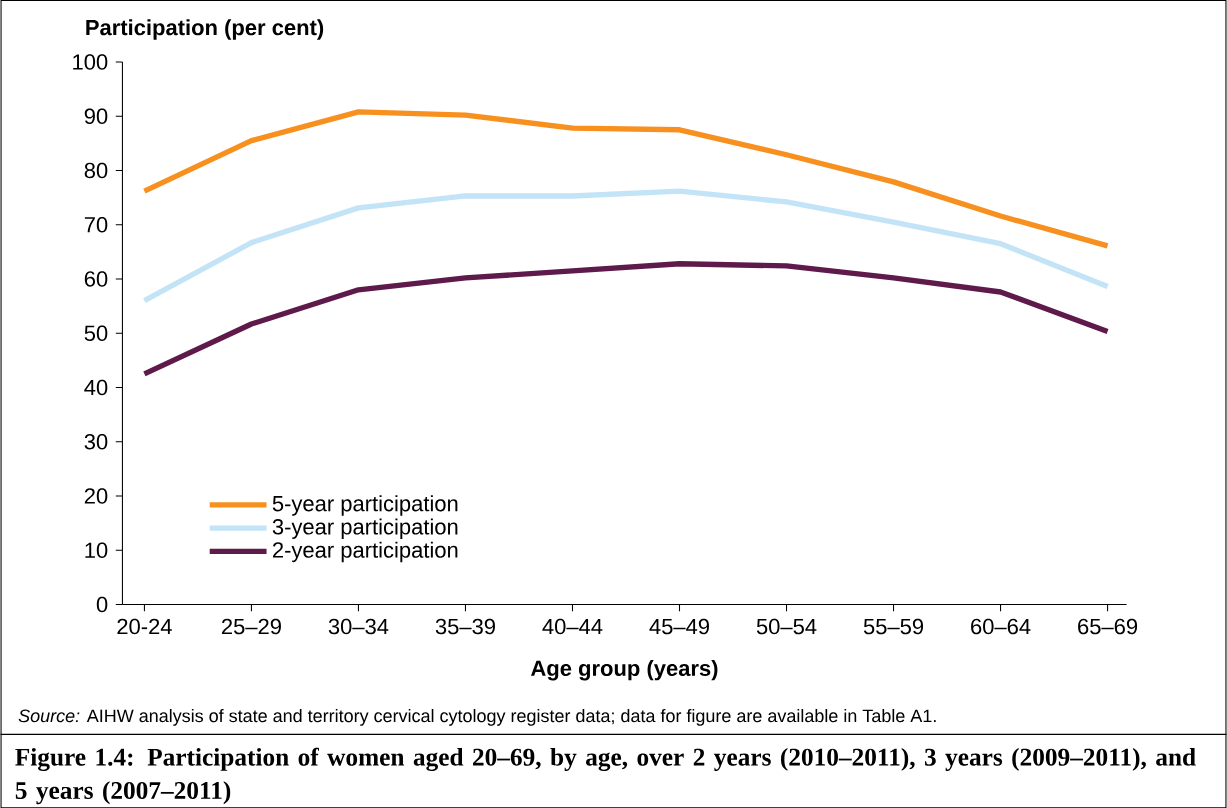 The image size is (1227, 808). What do you see at coordinates (572, 626) in the screenshot?
I see `x-tick-label: 40–44` at bounding box center [572, 626].